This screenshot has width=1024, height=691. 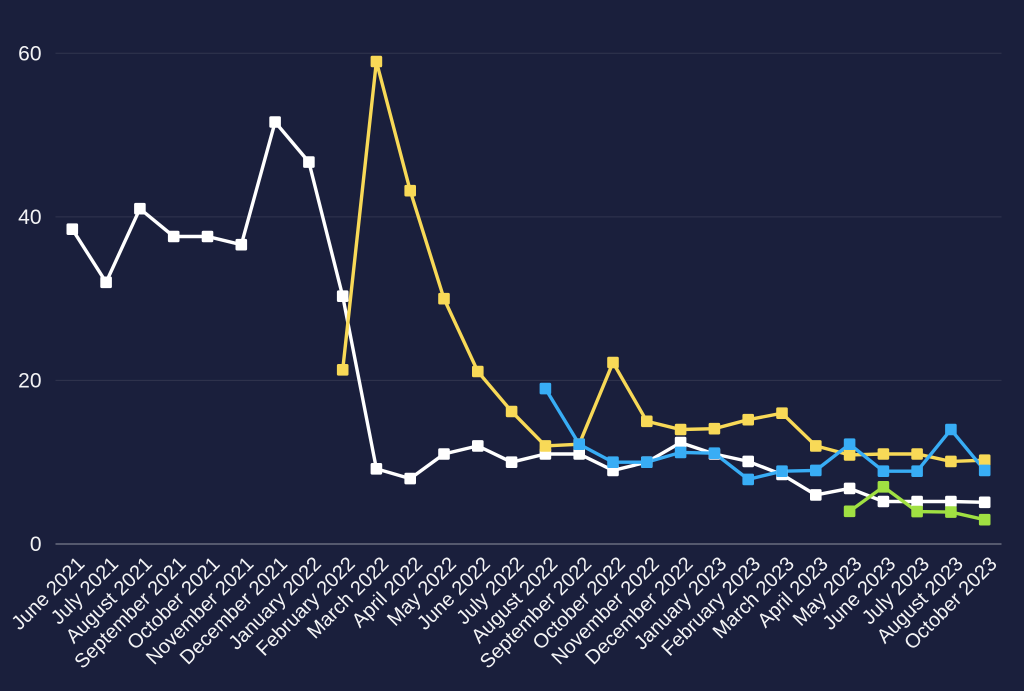 I want to click on svg-text: 20, so click(x=29, y=380).